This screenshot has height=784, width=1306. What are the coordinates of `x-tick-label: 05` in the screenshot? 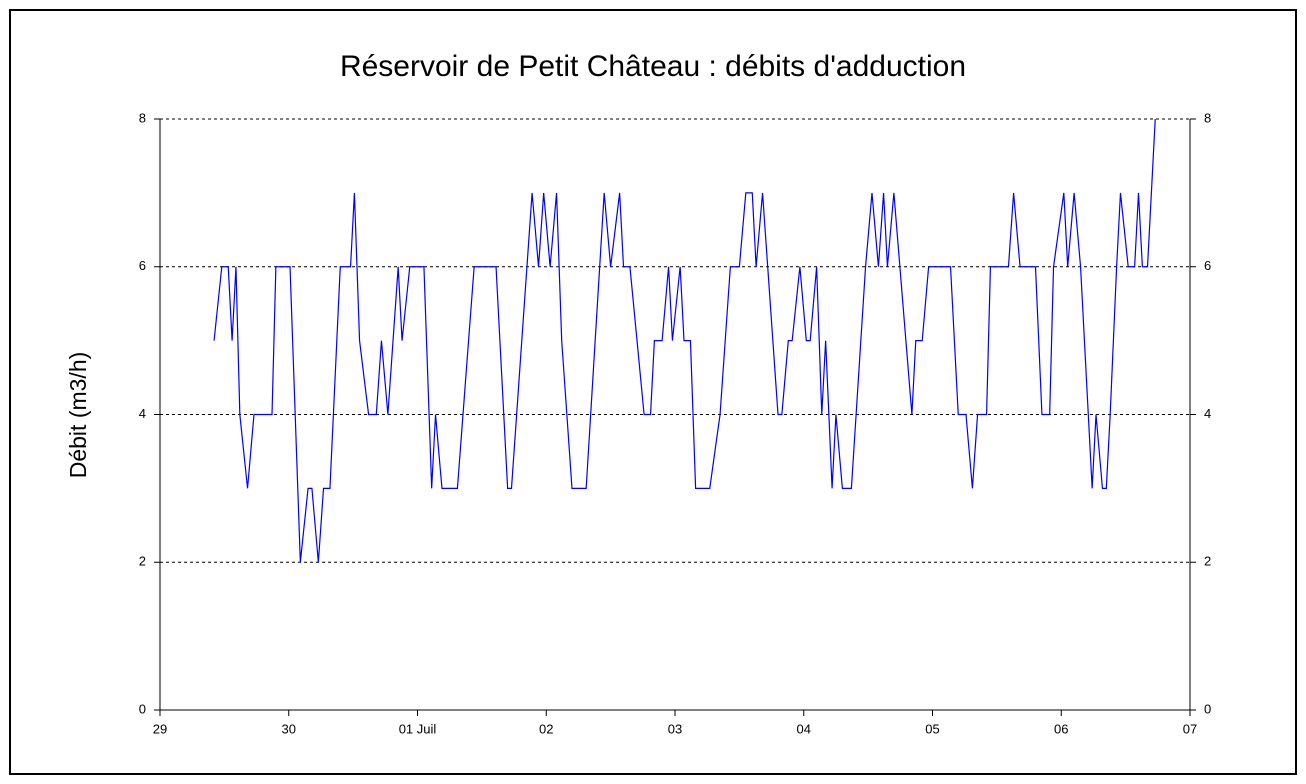 It's located at (932, 728).